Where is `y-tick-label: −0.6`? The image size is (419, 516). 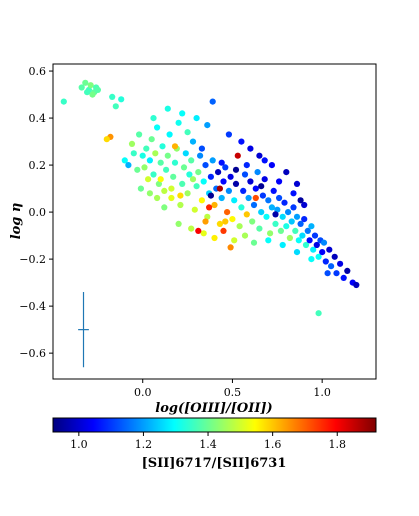 y-tick-label: −0.6 is located at coordinates (32, 353).